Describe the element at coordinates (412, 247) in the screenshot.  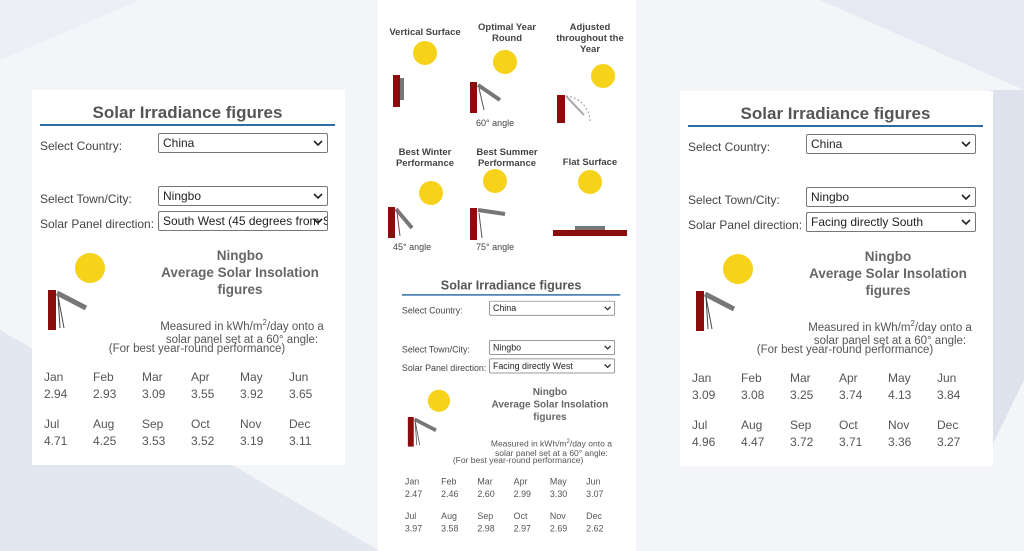
I see `angle-label: 45° angle` at that location.